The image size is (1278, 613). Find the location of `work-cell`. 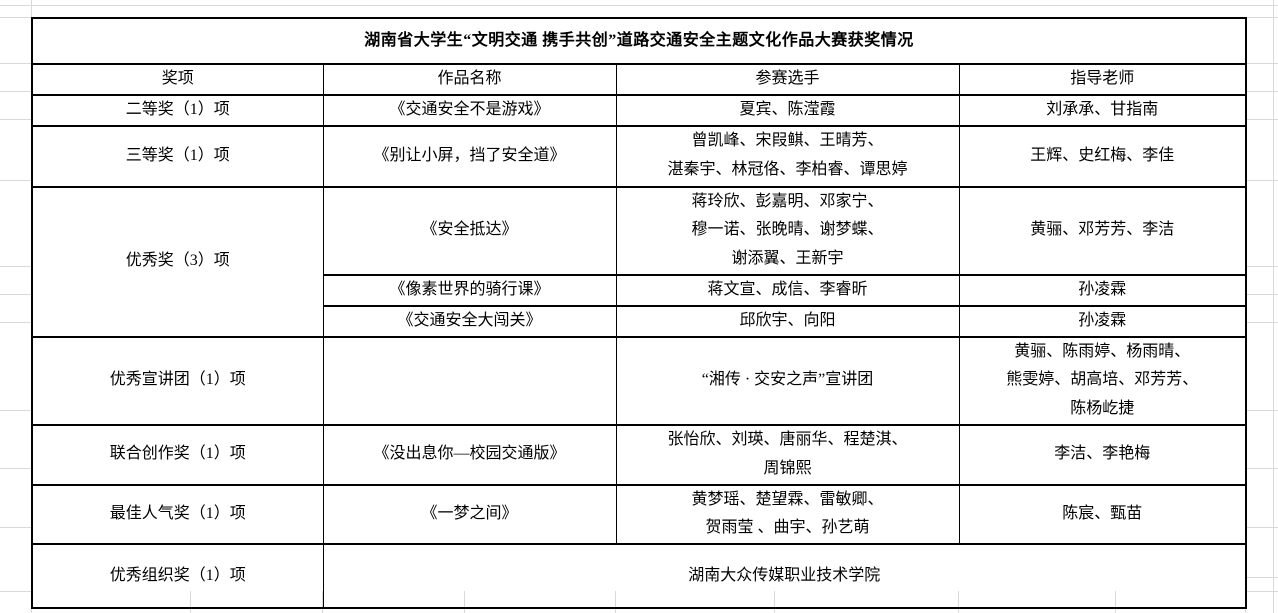

work-cell is located at coordinates (469, 380).